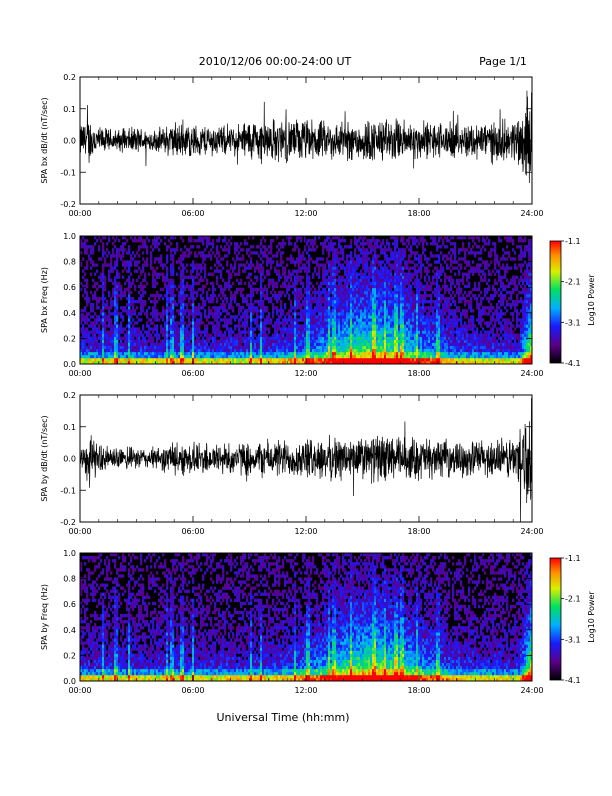  Describe the element at coordinates (503, 61) in the screenshot. I see `page-number: Page 1/1` at that location.